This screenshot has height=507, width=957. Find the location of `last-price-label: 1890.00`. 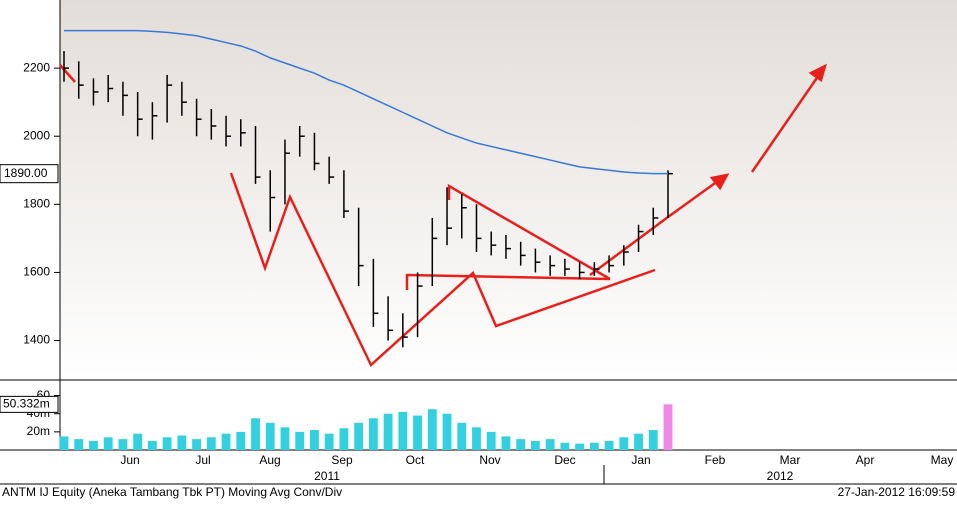

last-price-label: 1890.00 is located at coordinates (26, 173).